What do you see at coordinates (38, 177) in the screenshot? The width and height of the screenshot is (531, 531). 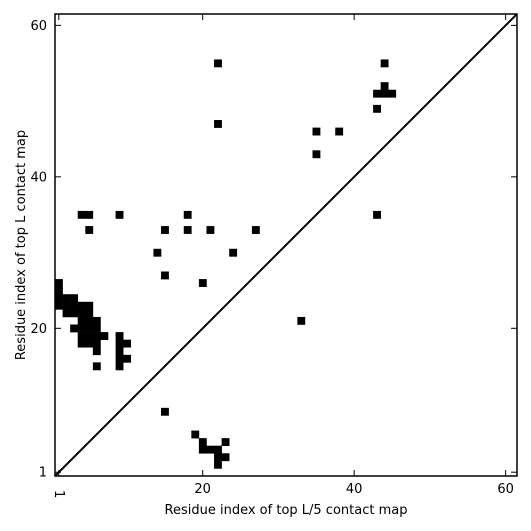 I see `y-tick-label: 40` at bounding box center [38, 177].